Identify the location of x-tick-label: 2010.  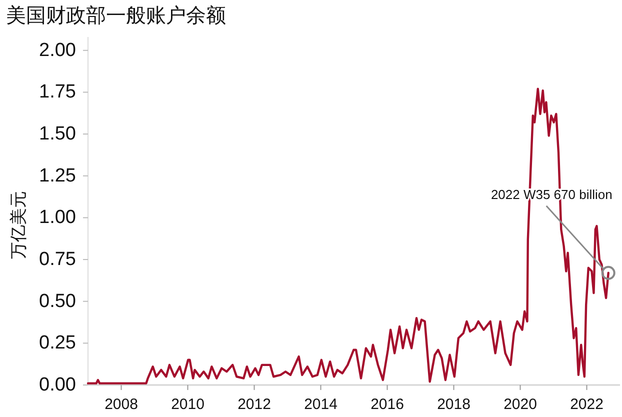
(187, 404).